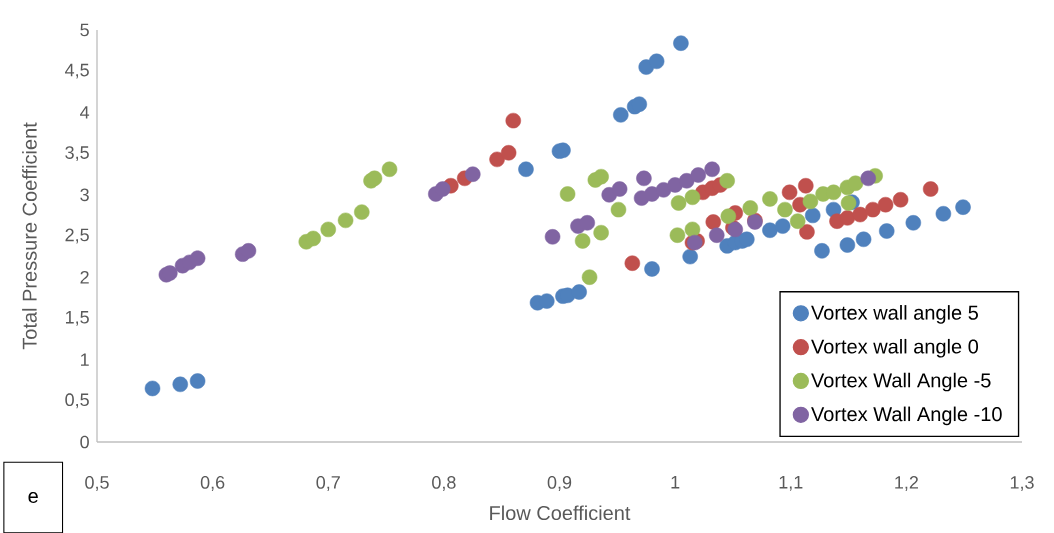 Image resolution: width=1054 pixels, height=533 pixels. Describe the element at coordinates (1022, 483) in the screenshot. I see `x-tick-label: 1,3` at that location.